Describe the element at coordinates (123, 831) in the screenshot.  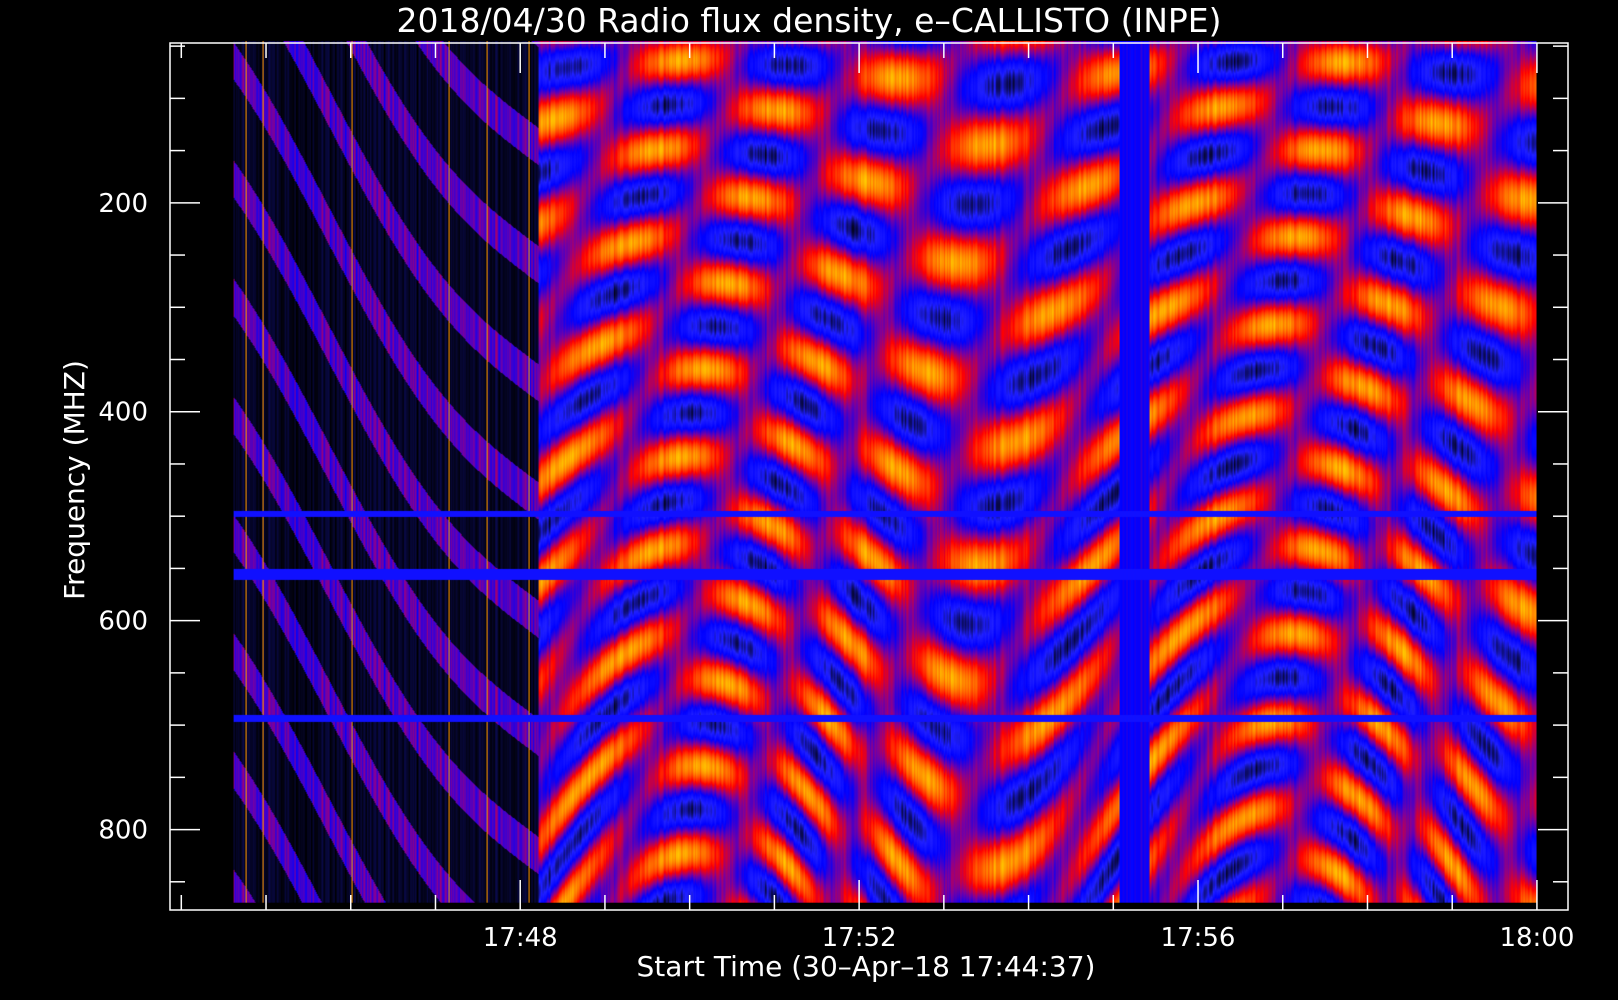
I see `y-tick-label: 800` at that location.